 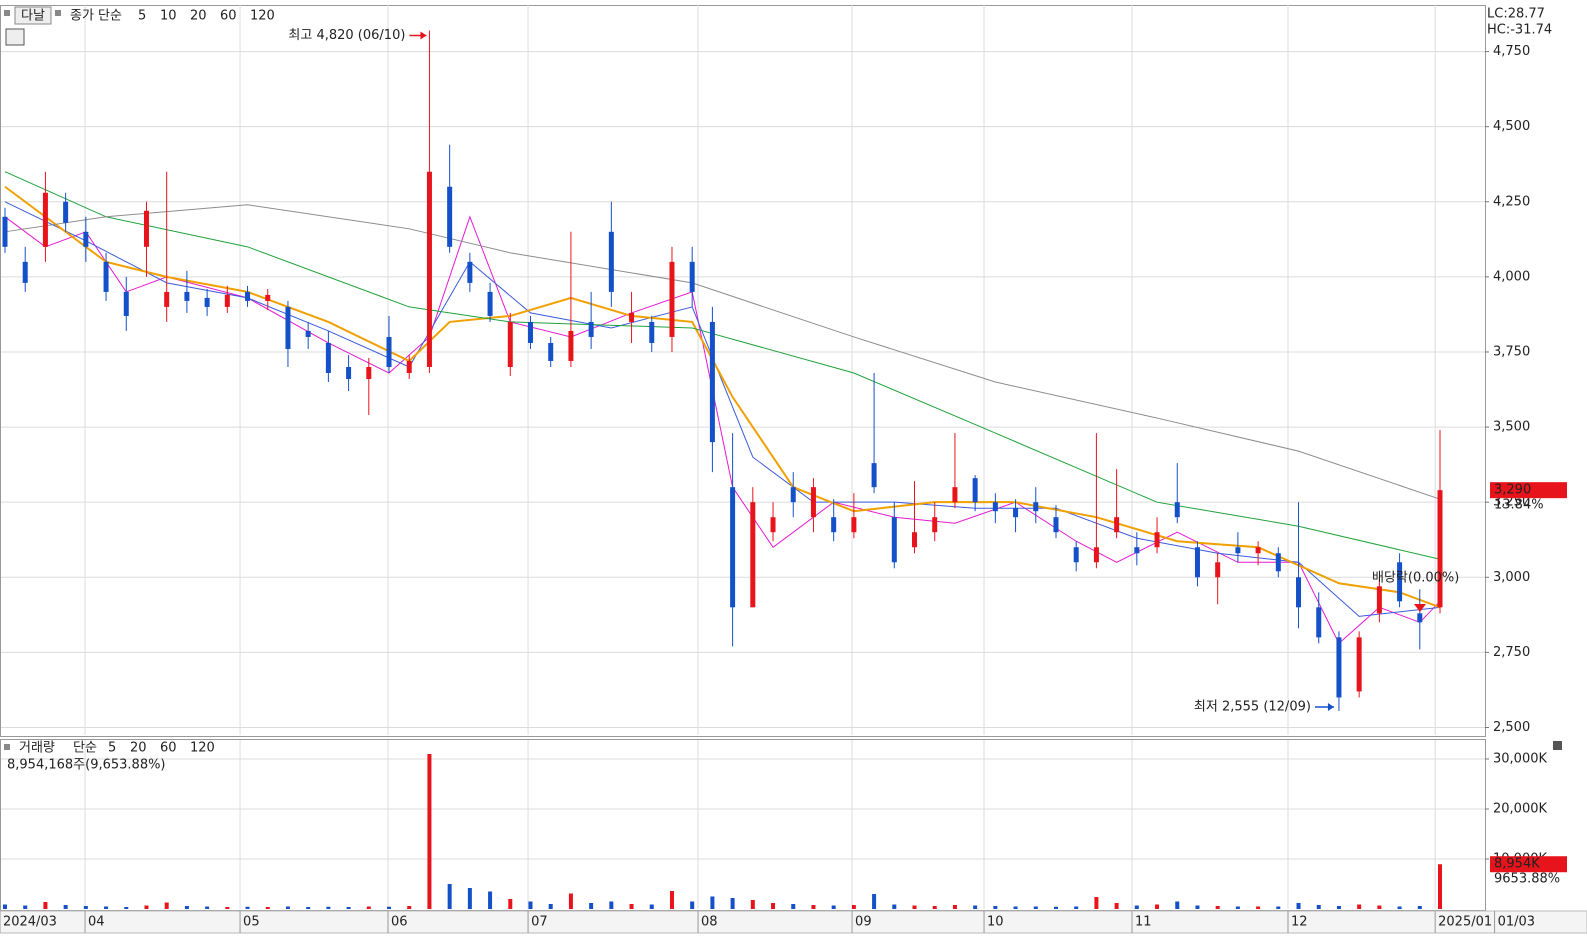 What do you see at coordinates (168, 16) in the screenshot?
I see `legend-entry: 10` at bounding box center [168, 16].